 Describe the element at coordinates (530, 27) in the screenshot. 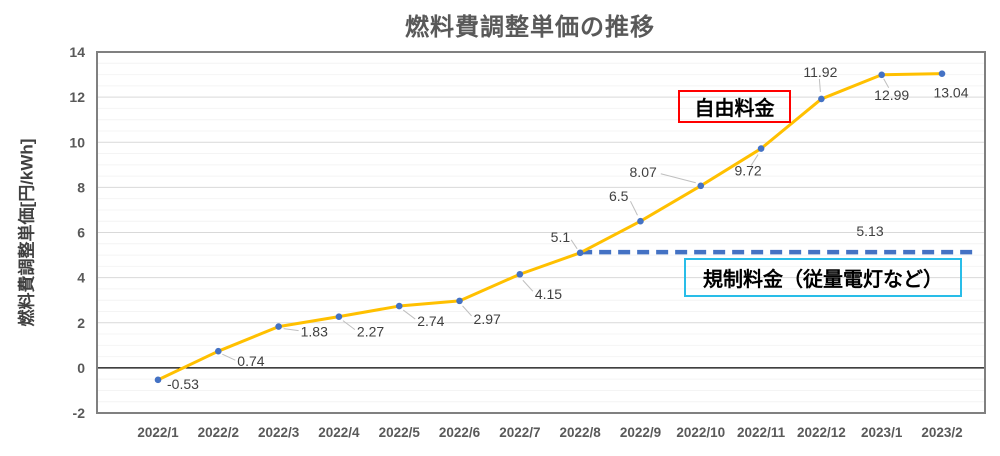

I see `chart-title: 燃料費調整単価の推移` at that location.